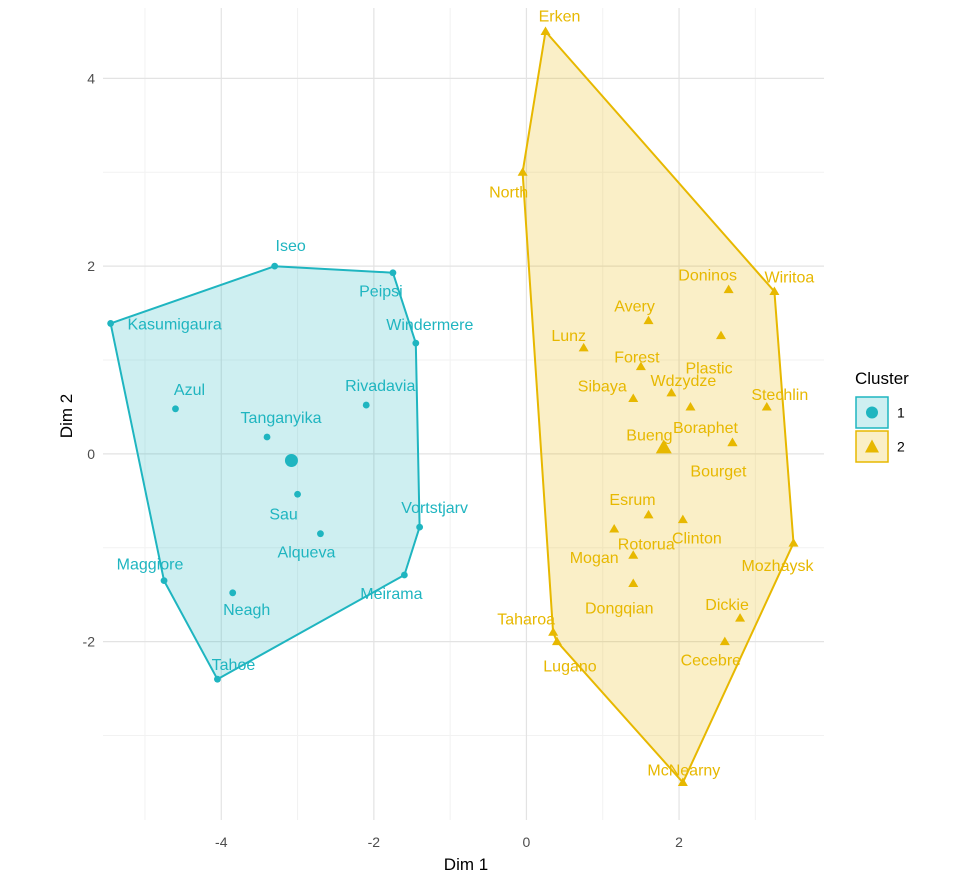 This screenshot has width=958, height=882. What do you see at coordinates (637, 358) in the screenshot?
I see `cluster-2-label: Forest` at bounding box center [637, 358].